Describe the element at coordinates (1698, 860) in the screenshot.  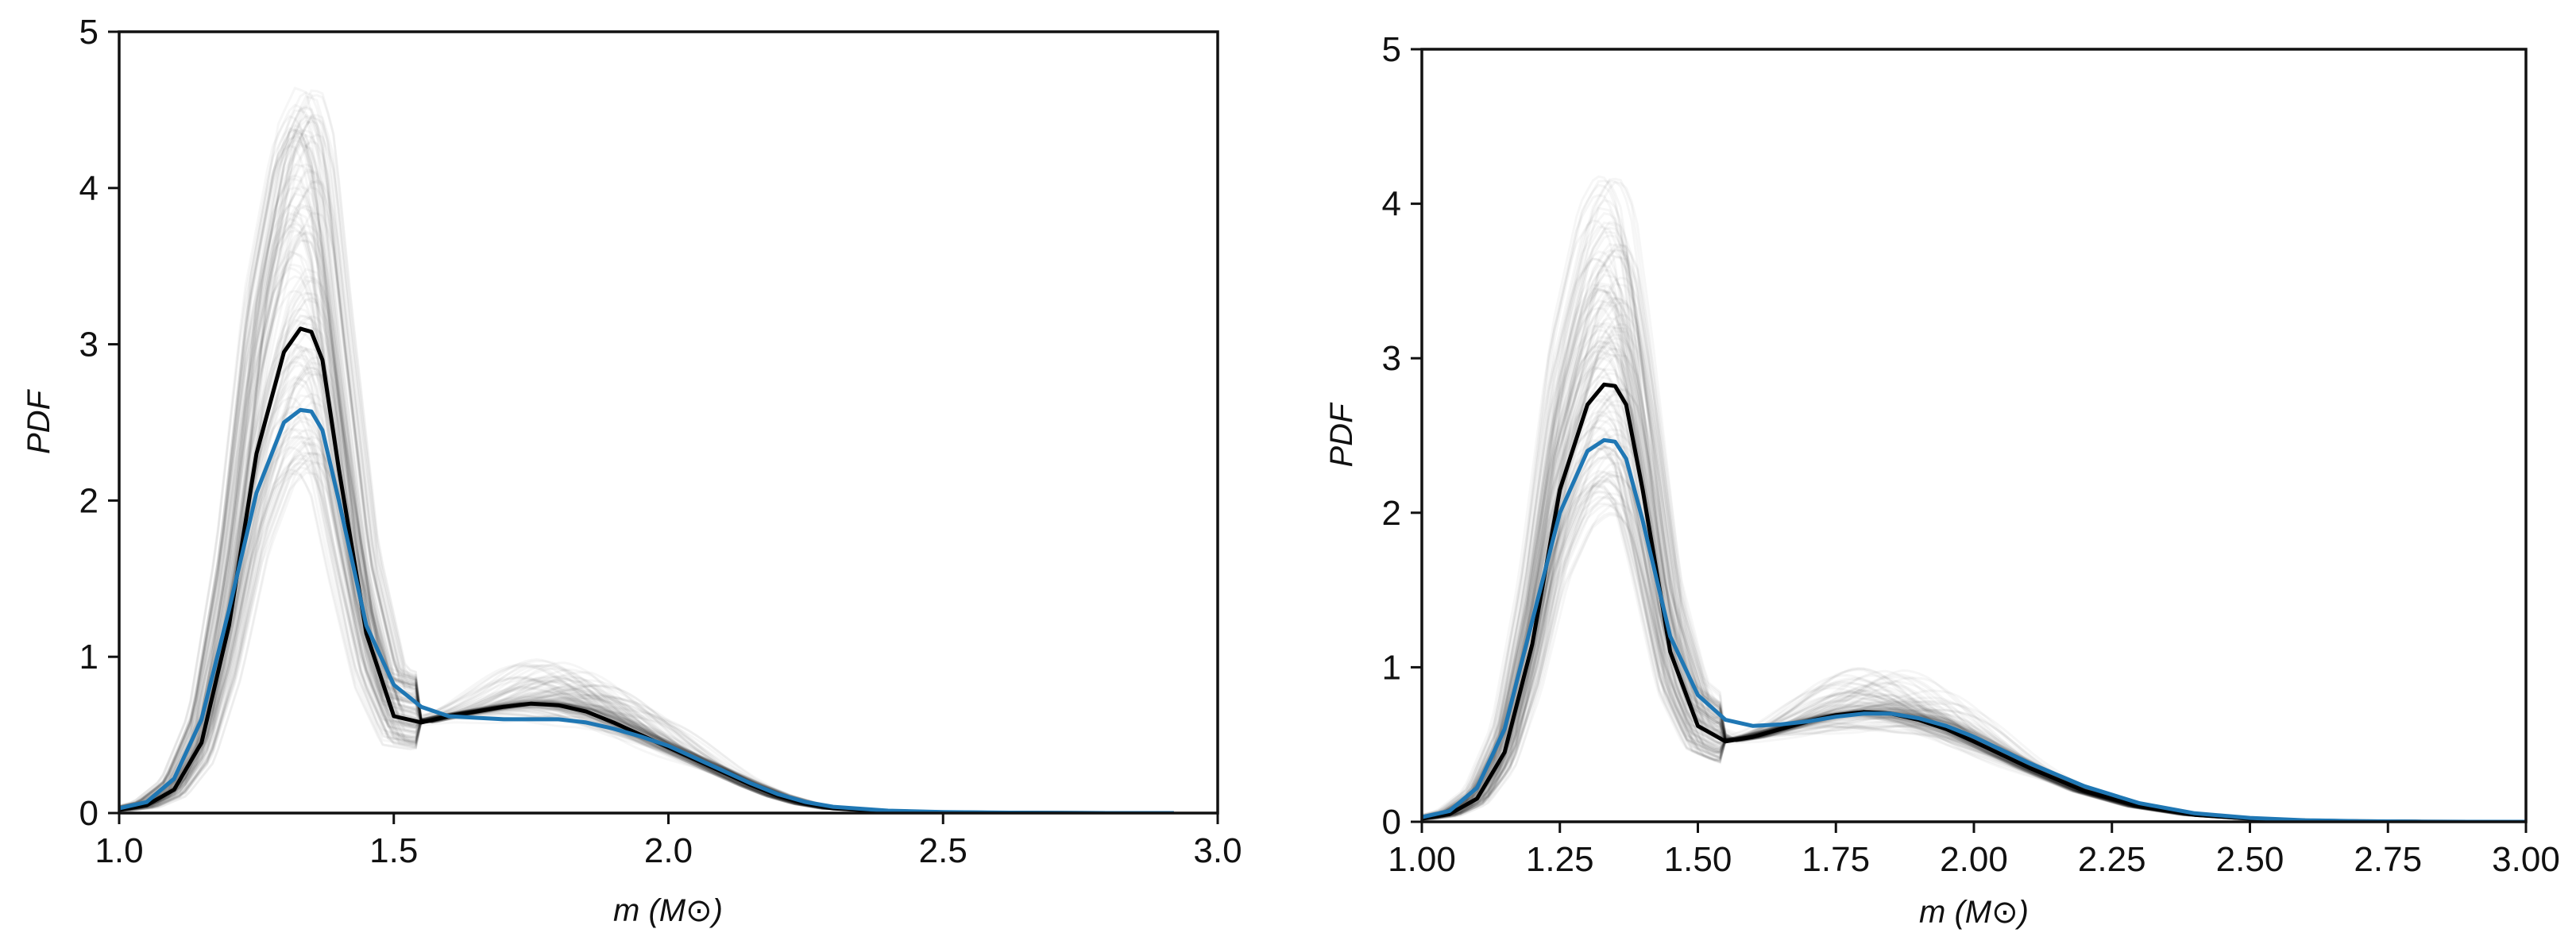
I see `x-tick-label: 1.50` at that location.